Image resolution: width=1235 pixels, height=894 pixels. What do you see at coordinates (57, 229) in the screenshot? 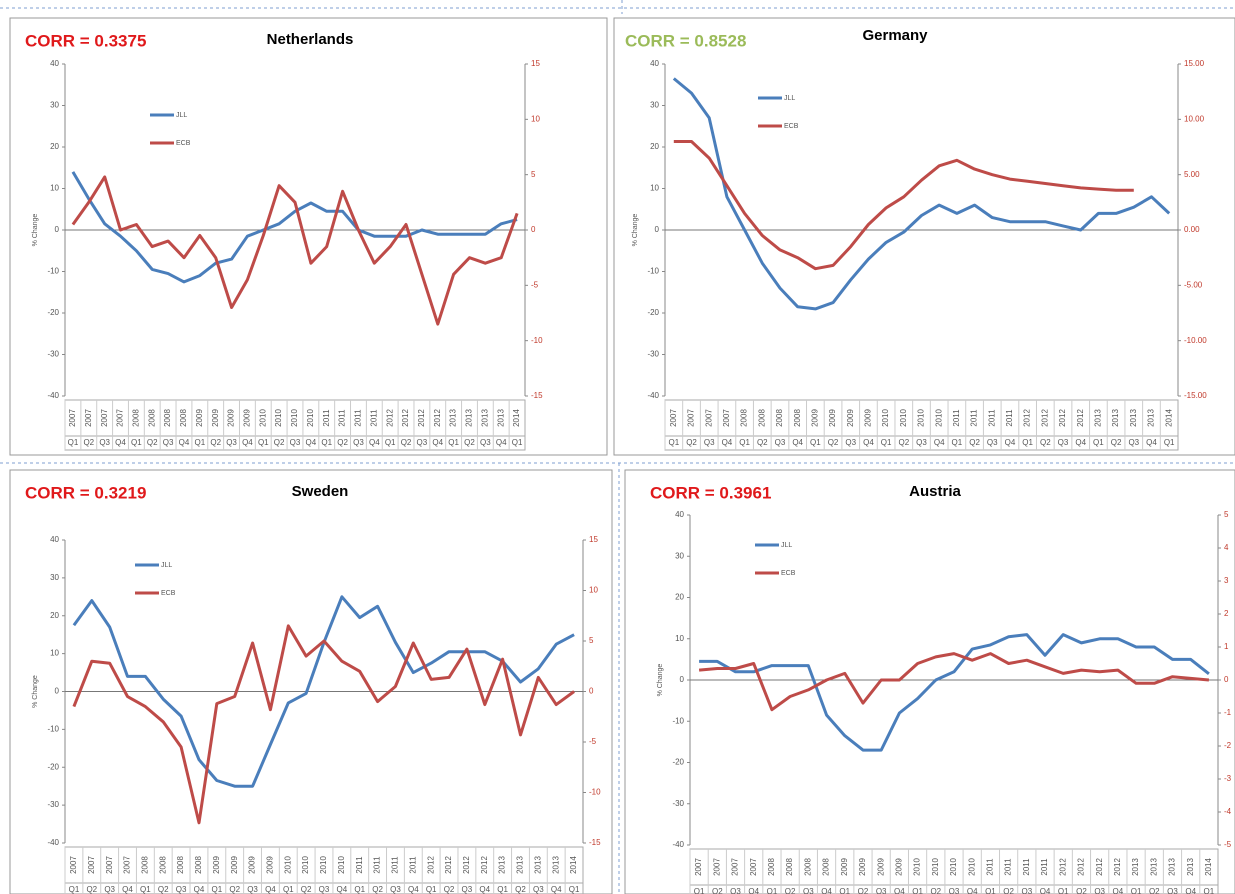
I see `y-tick-label: 0` at bounding box center [57, 229].